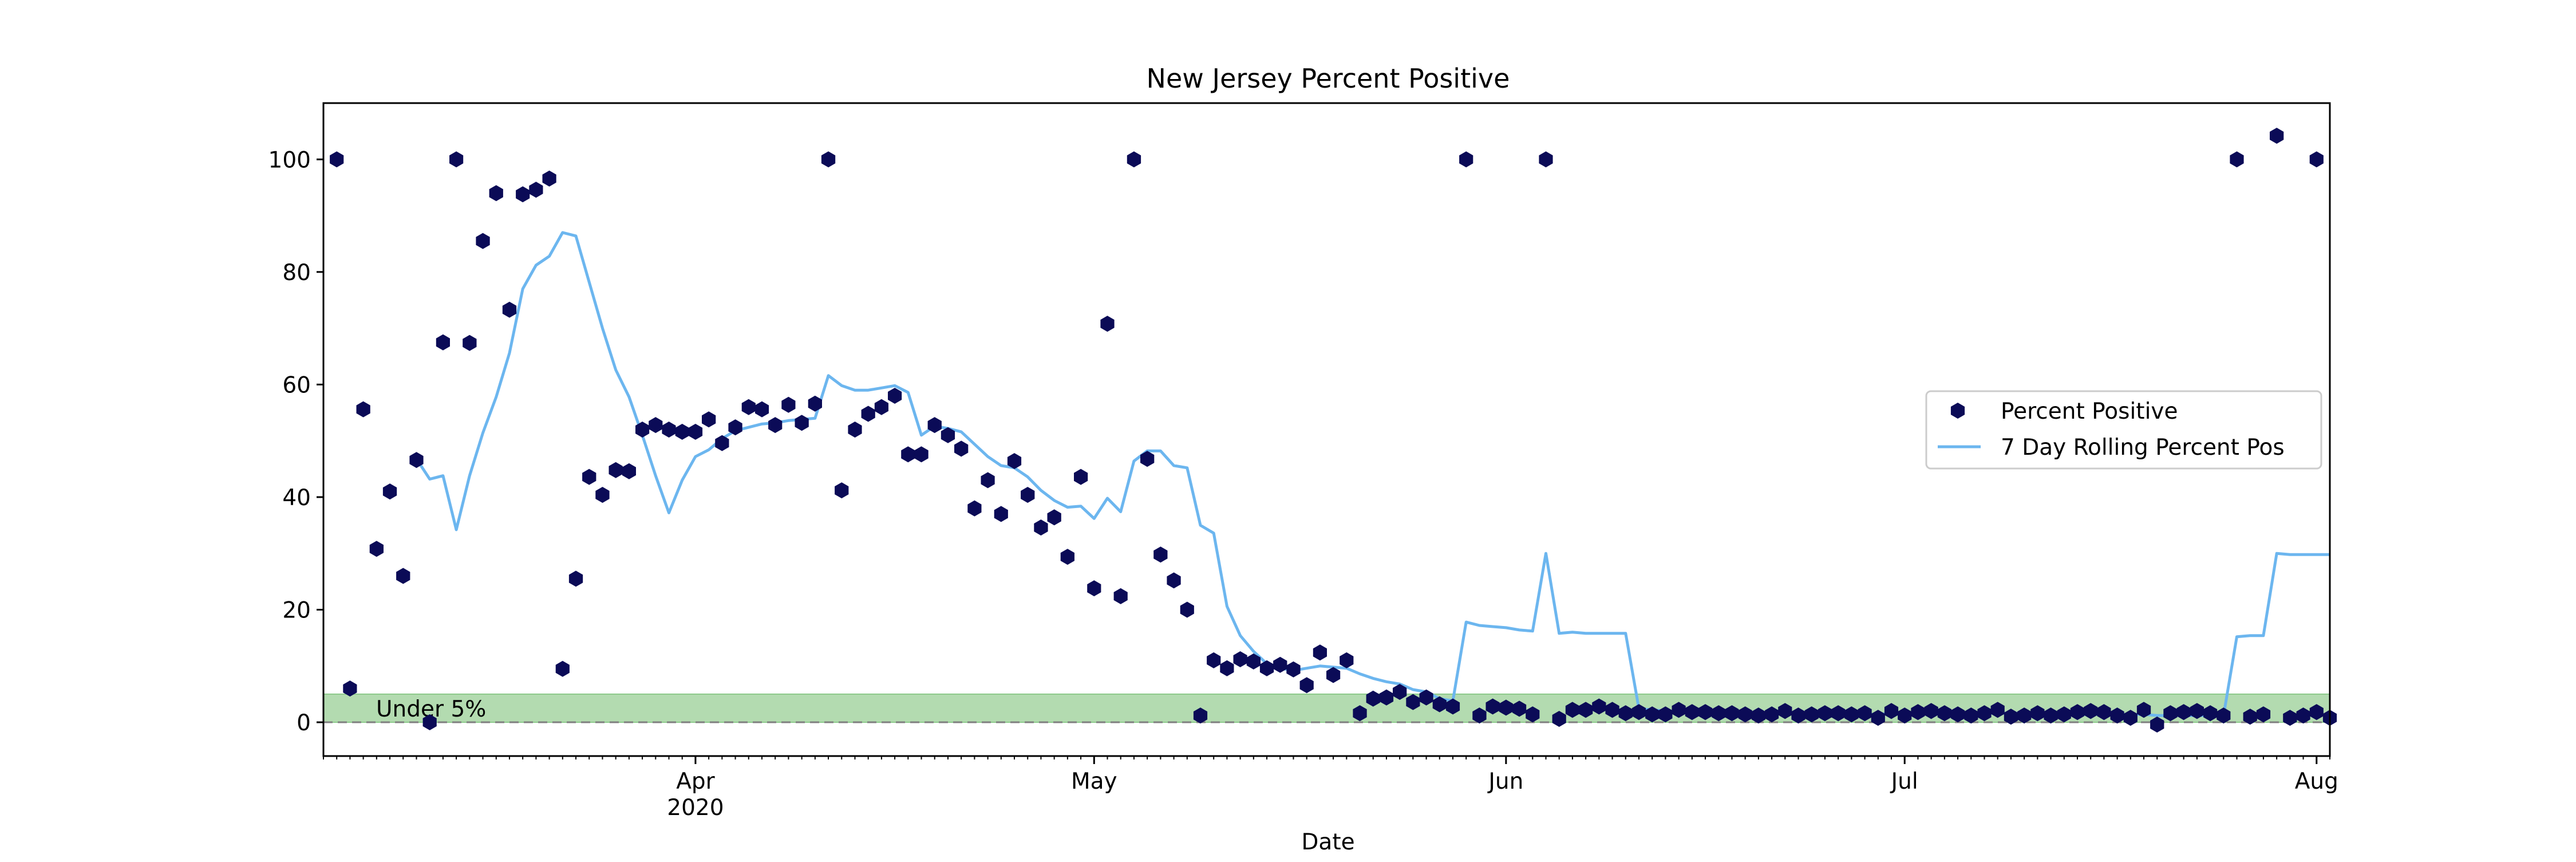 The height and width of the screenshot is (862, 2576). What do you see at coordinates (1505, 782) in the screenshot?
I see `x-tick-label: Jun` at bounding box center [1505, 782].